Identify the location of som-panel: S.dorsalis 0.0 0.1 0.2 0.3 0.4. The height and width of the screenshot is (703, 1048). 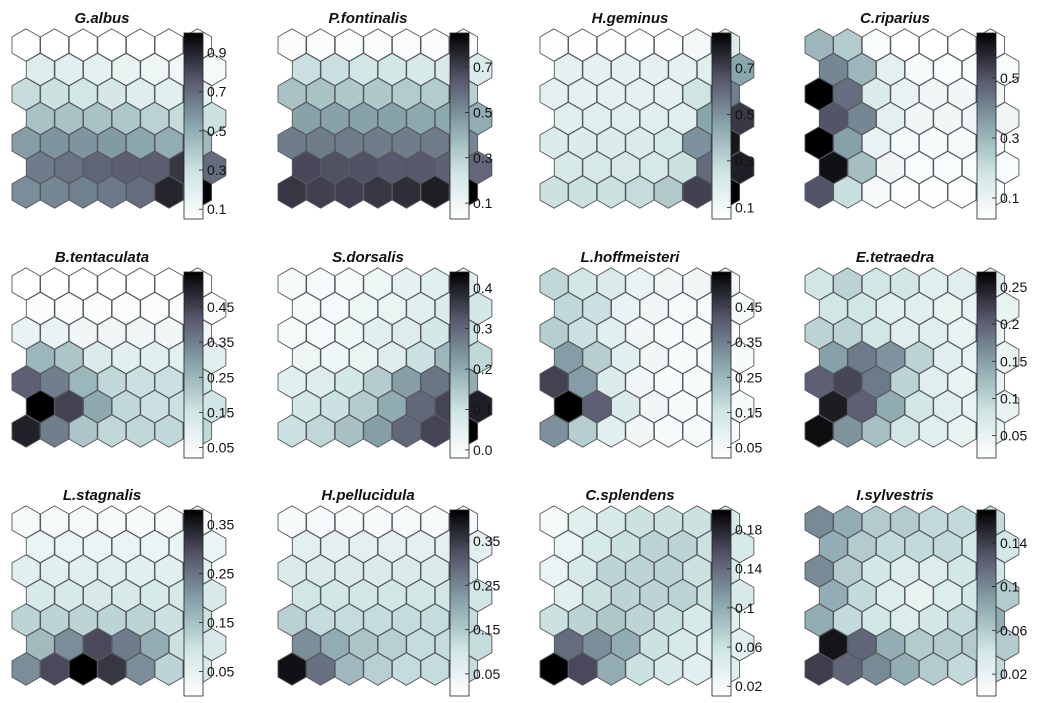
(385, 354).